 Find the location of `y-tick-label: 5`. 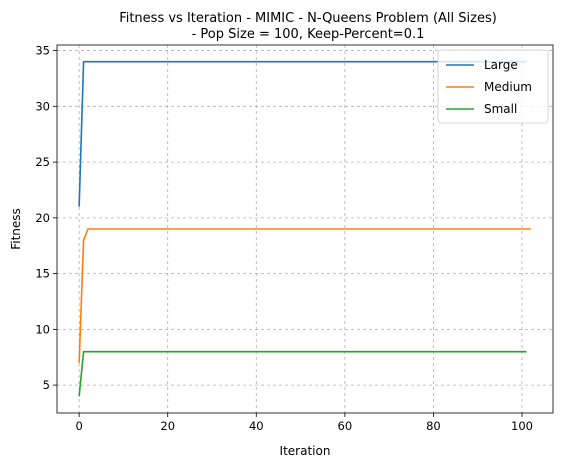

y-tick-label: 5 is located at coordinates (46, 385).